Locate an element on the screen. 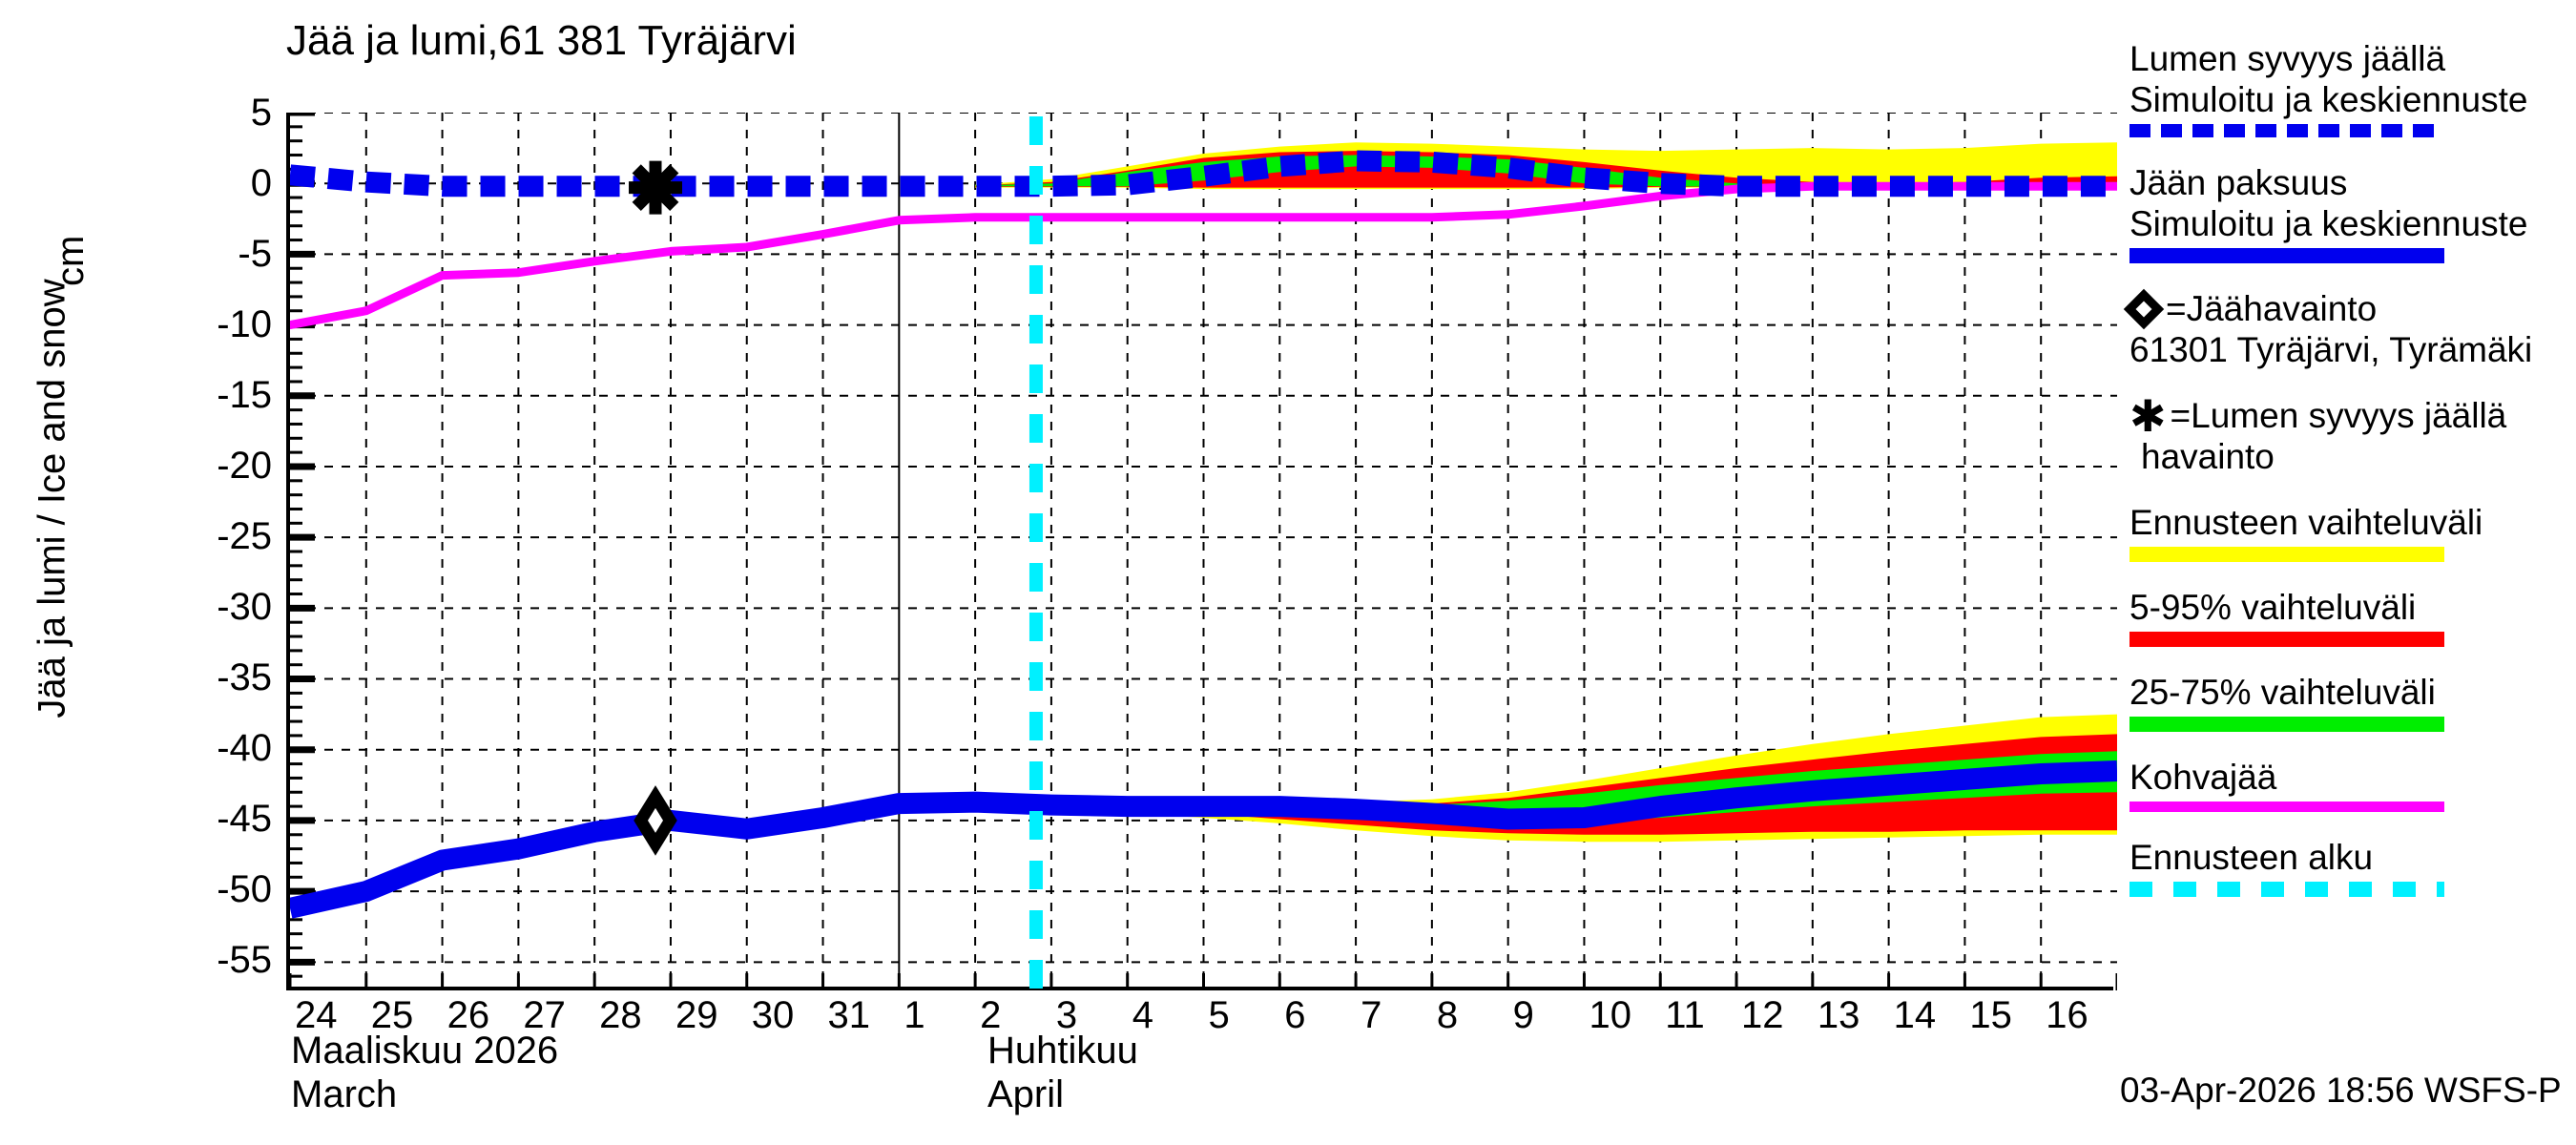  x-tick-15: 15 is located at coordinates (1990, 1015).